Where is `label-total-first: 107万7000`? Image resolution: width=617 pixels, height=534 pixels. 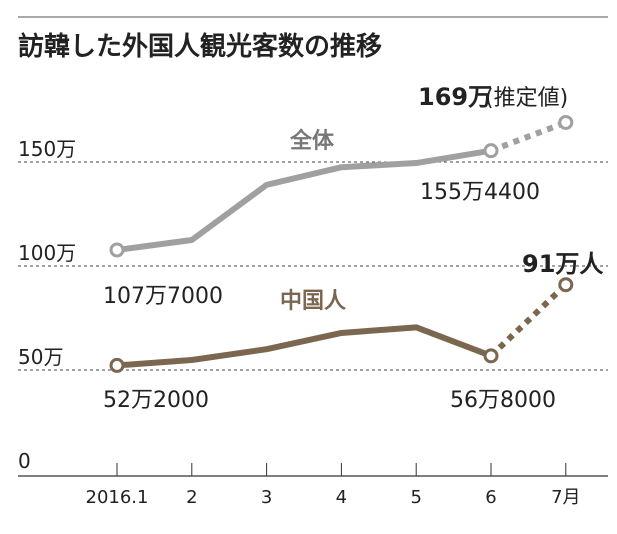 label-total-first: 107万7000 is located at coordinates (163, 296).